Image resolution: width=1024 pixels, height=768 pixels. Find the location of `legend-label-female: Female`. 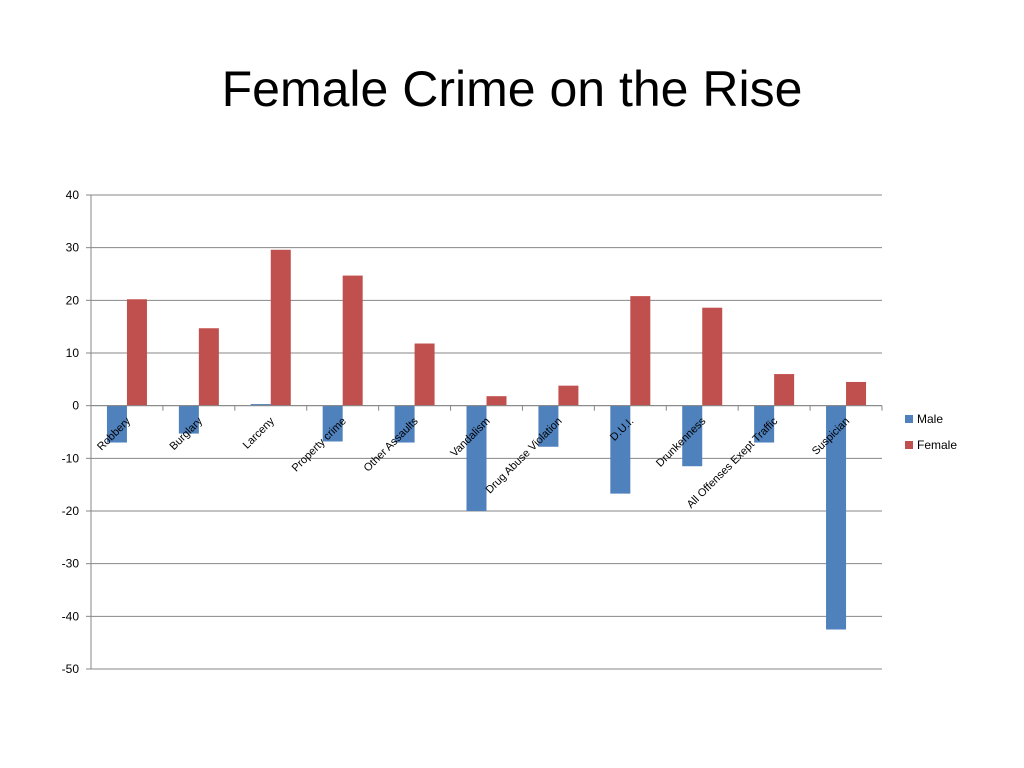

legend-label-female: Female is located at coordinates (937, 445).